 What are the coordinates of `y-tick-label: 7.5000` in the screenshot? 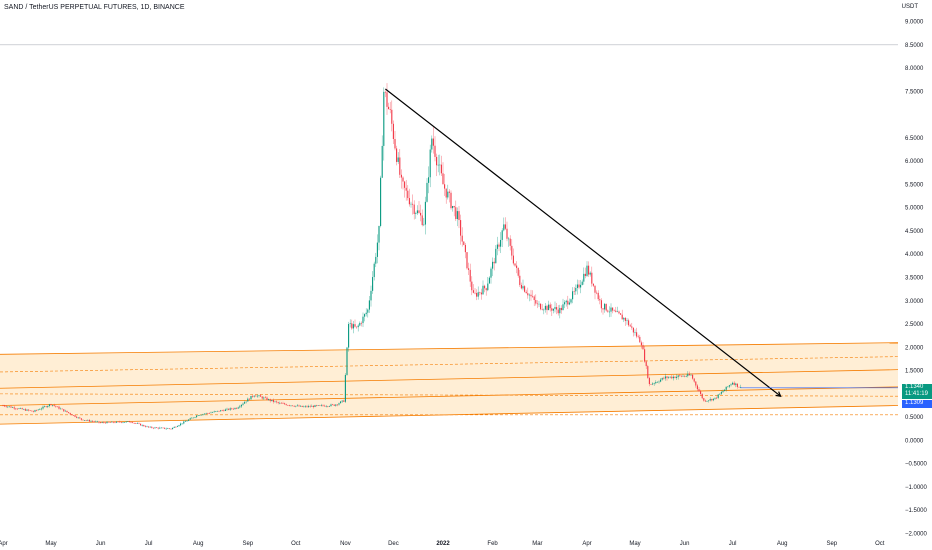 It's located at (914, 92).